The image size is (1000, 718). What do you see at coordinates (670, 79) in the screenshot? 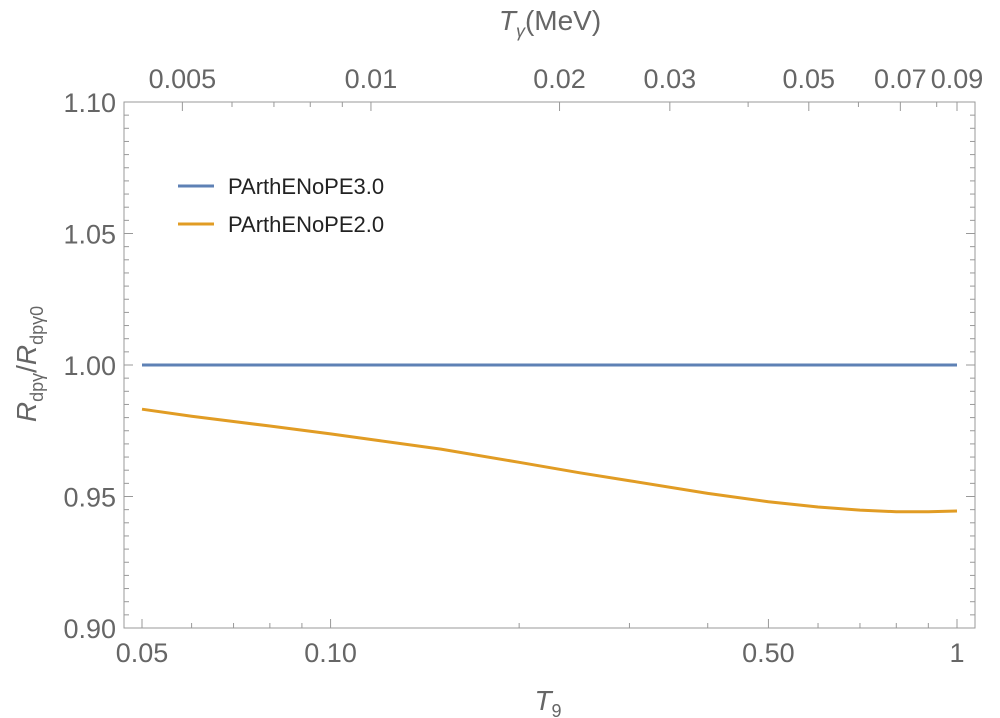
I see `top-tick-label: 0.03` at bounding box center [670, 79].